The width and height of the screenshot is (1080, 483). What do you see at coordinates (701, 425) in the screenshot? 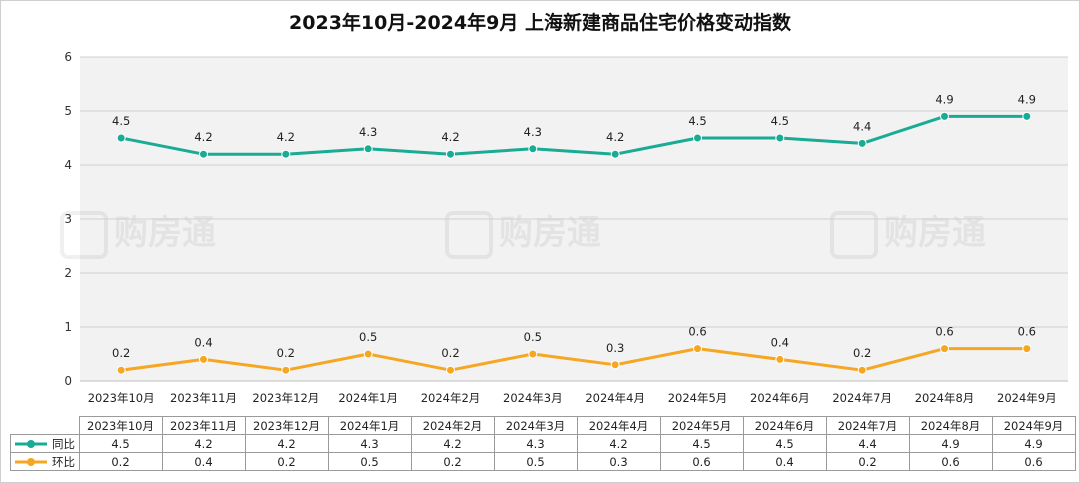
I see `data-table-header-cell: 2024年5月` at bounding box center [701, 425].